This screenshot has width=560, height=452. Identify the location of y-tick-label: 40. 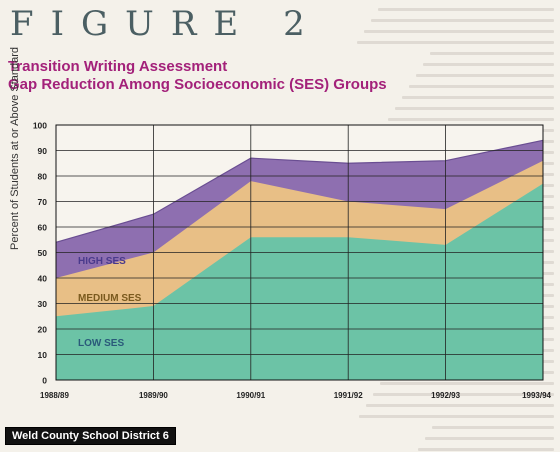
(43, 279).